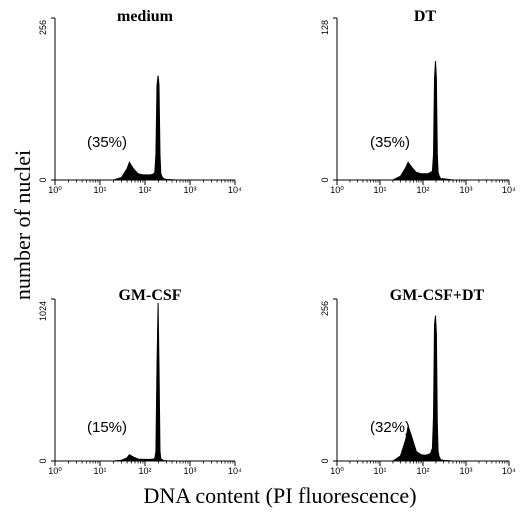 The width and height of the screenshot is (520, 519). What do you see at coordinates (325, 27) in the screenshot?
I see `y-tick-label: 128` at bounding box center [325, 27].